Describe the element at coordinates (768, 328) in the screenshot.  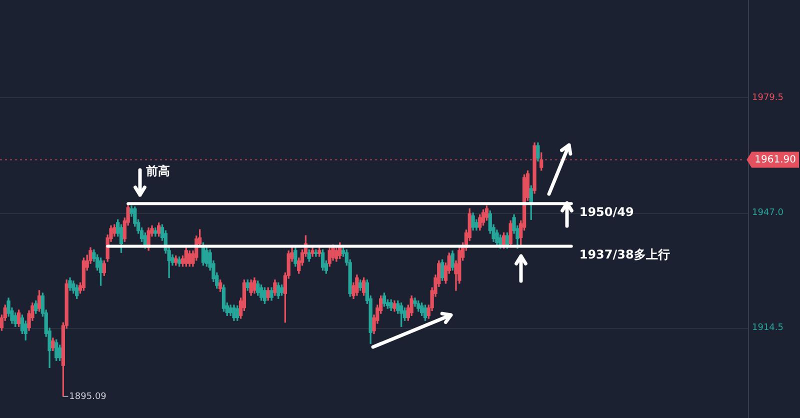
I see `y-tick-label: 1914.5` at that location.